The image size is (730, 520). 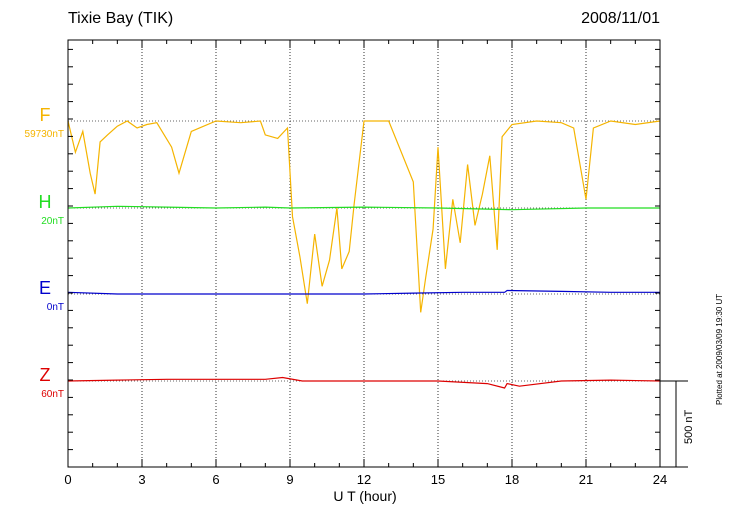 What do you see at coordinates (689, 426) in the screenshot?
I see `scale-bar-label: 500 nT` at bounding box center [689, 426].